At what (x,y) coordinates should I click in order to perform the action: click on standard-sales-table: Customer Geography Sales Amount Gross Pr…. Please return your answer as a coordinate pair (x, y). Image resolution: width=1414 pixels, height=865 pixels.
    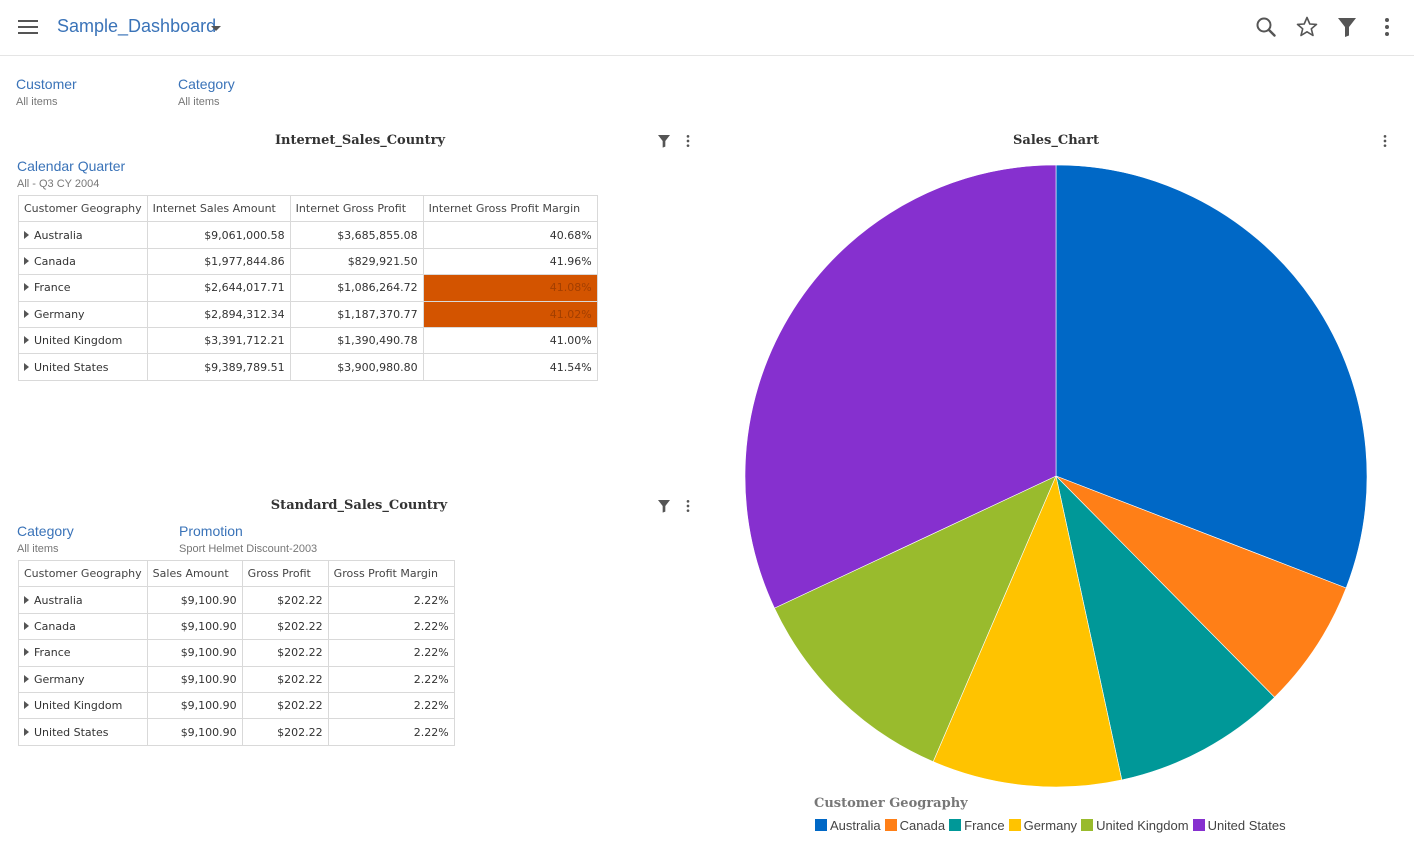
    Looking at the image, I should click on (236, 652).